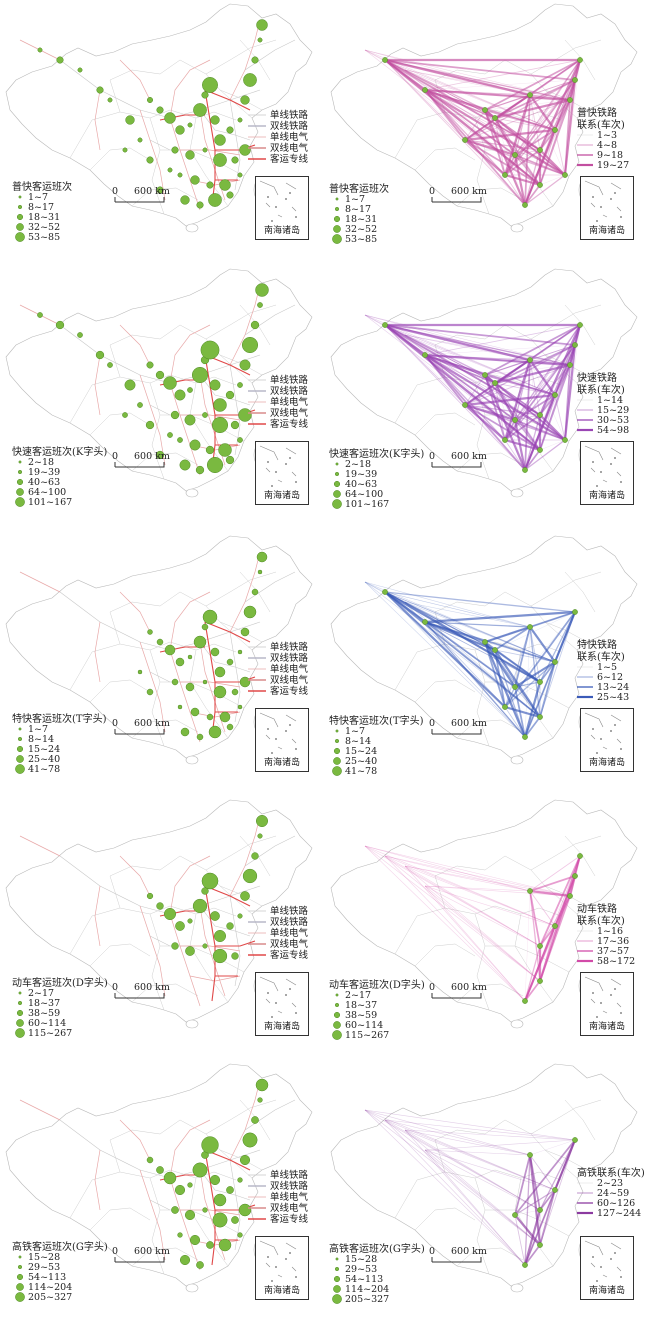 The image size is (650, 1327). What do you see at coordinates (289, 1208) in the screenshot?
I see `rail-legend-label: 双线电气` at bounding box center [289, 1208].